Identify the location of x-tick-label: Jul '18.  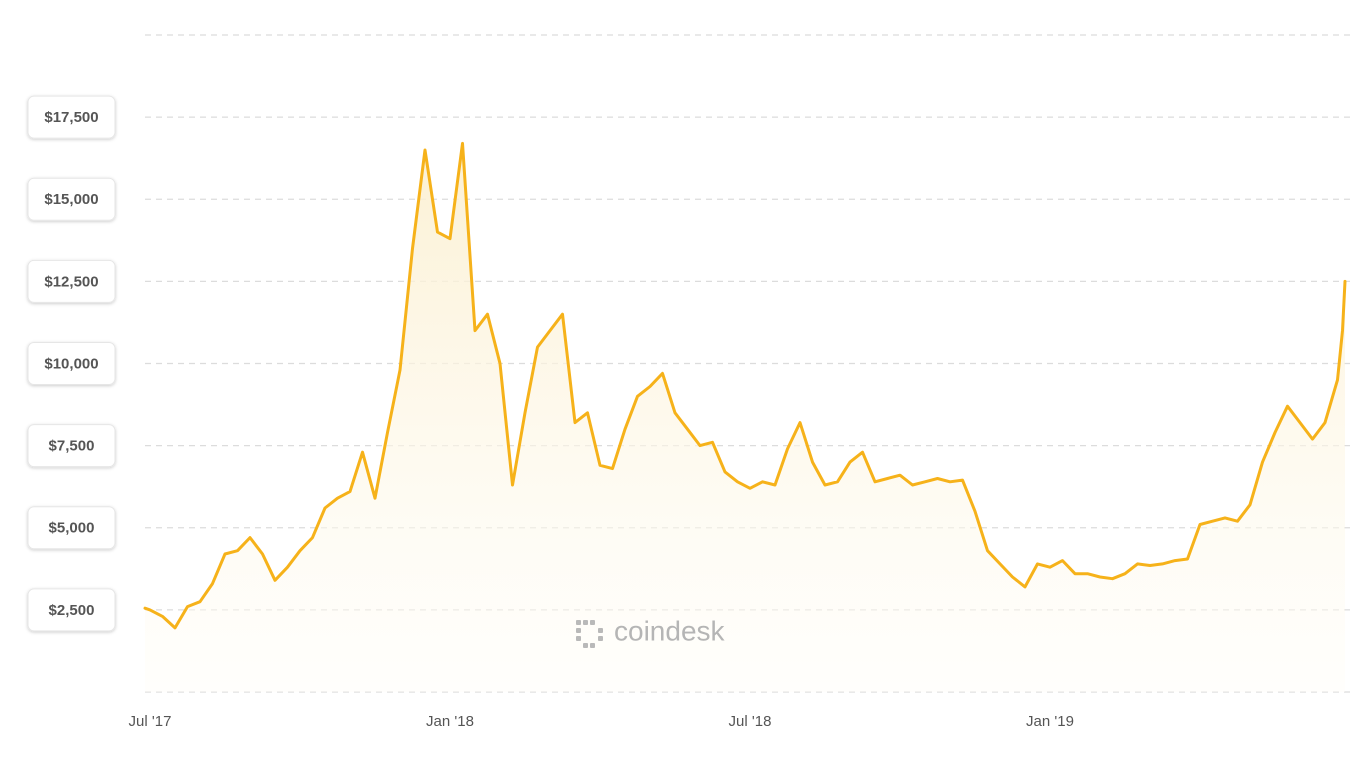
(750, 721).